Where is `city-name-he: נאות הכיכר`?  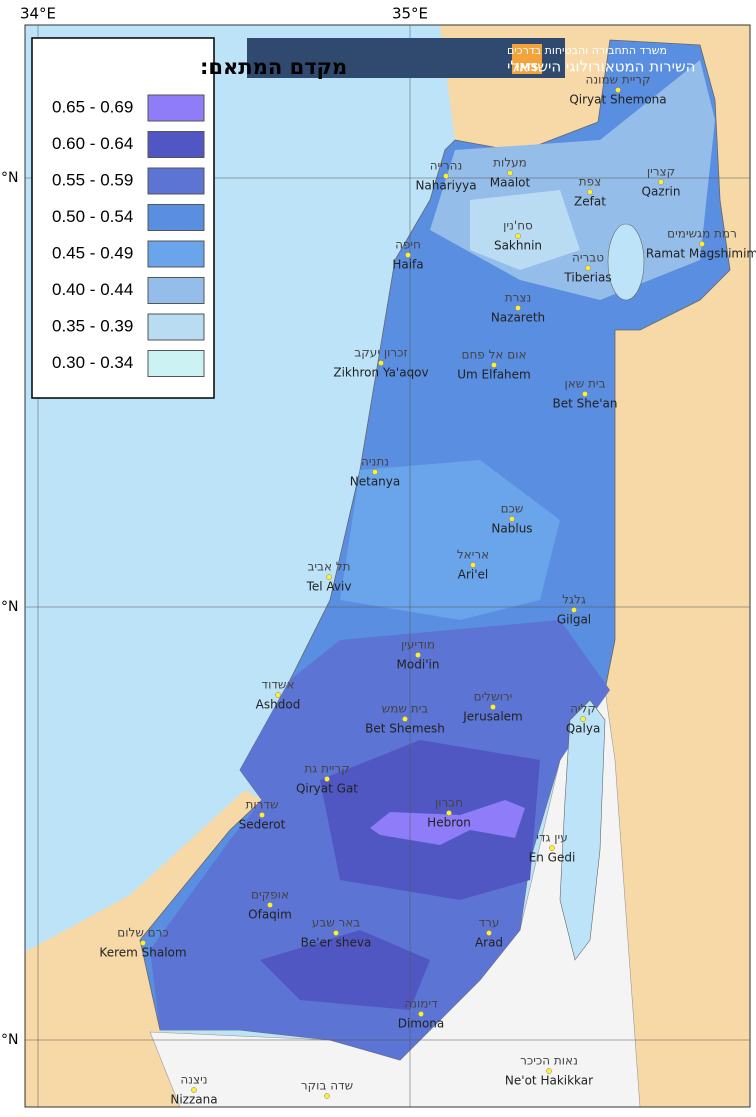 city-name-he: נאות הכיכר is located at coordinates (549, 1061).